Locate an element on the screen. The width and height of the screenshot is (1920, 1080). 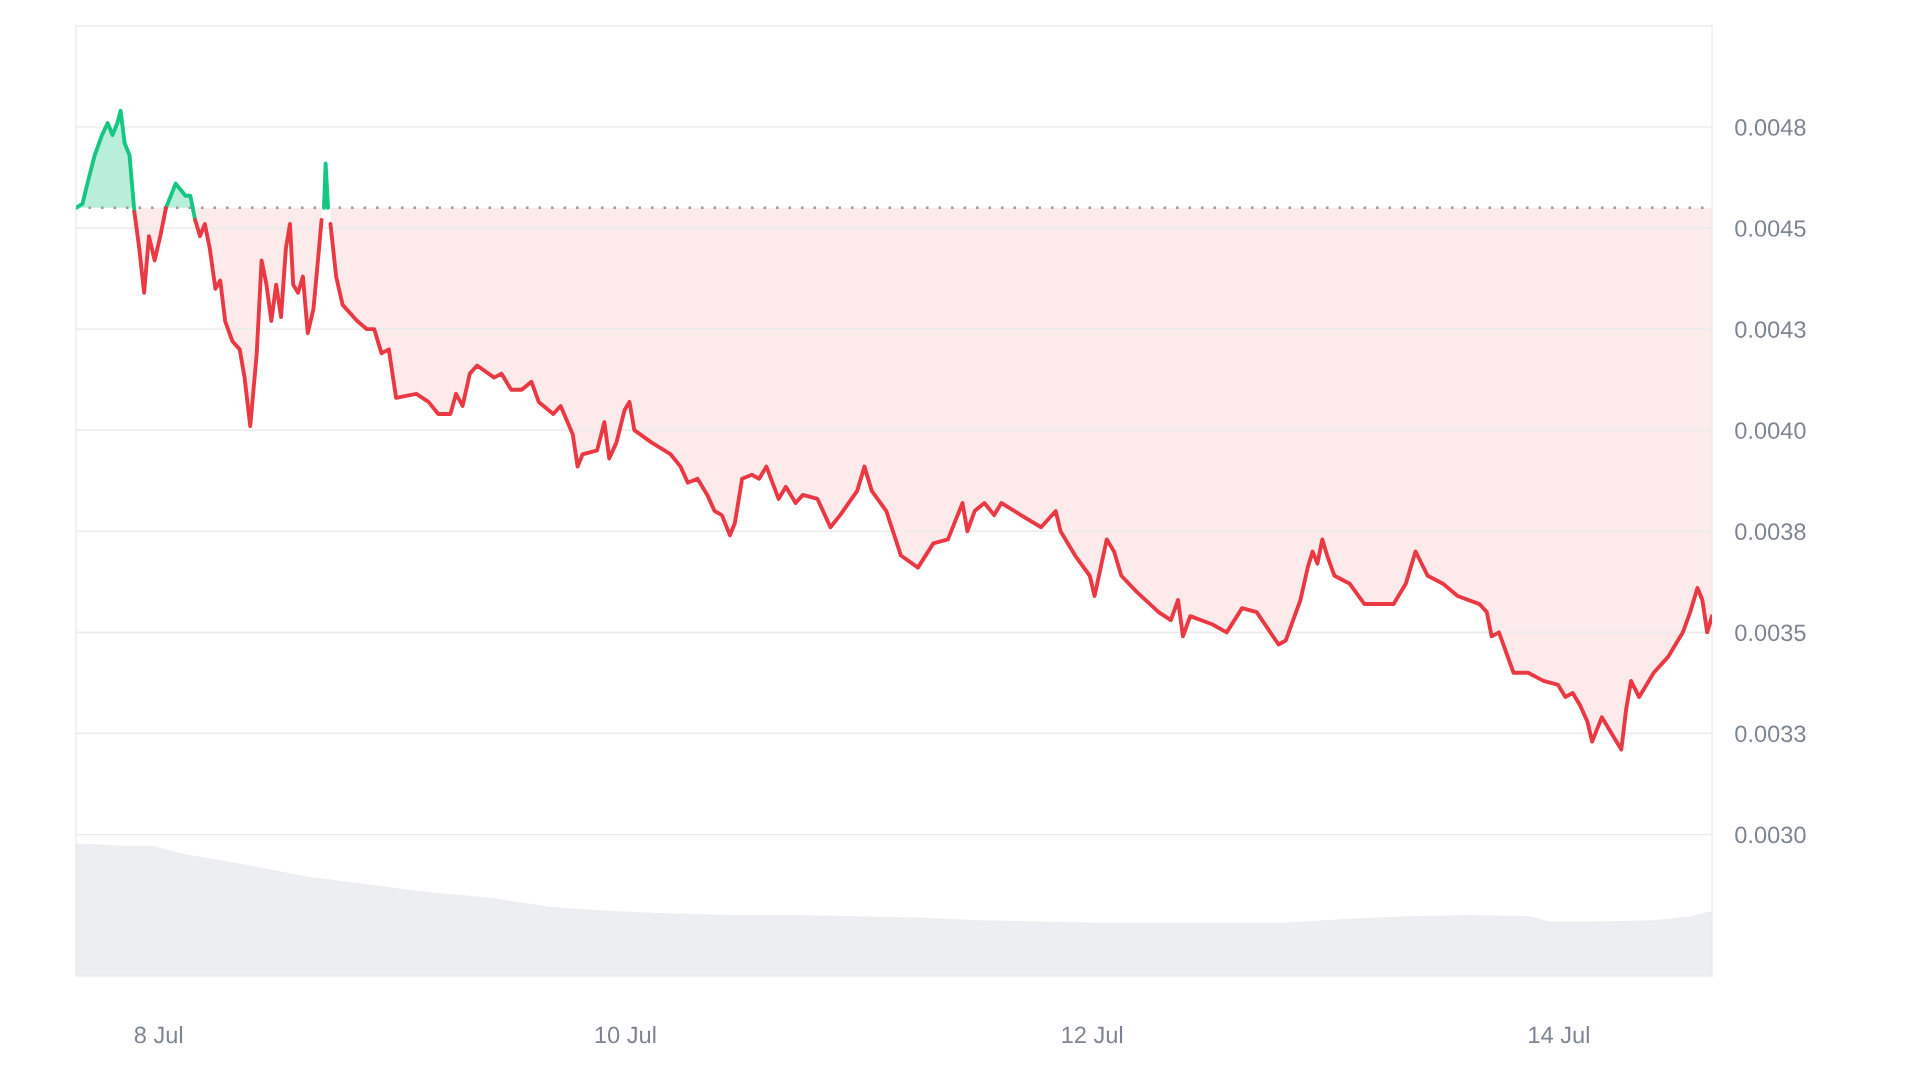
x-tick-label: 14 Jul is located at coordinates (1559, 1035).